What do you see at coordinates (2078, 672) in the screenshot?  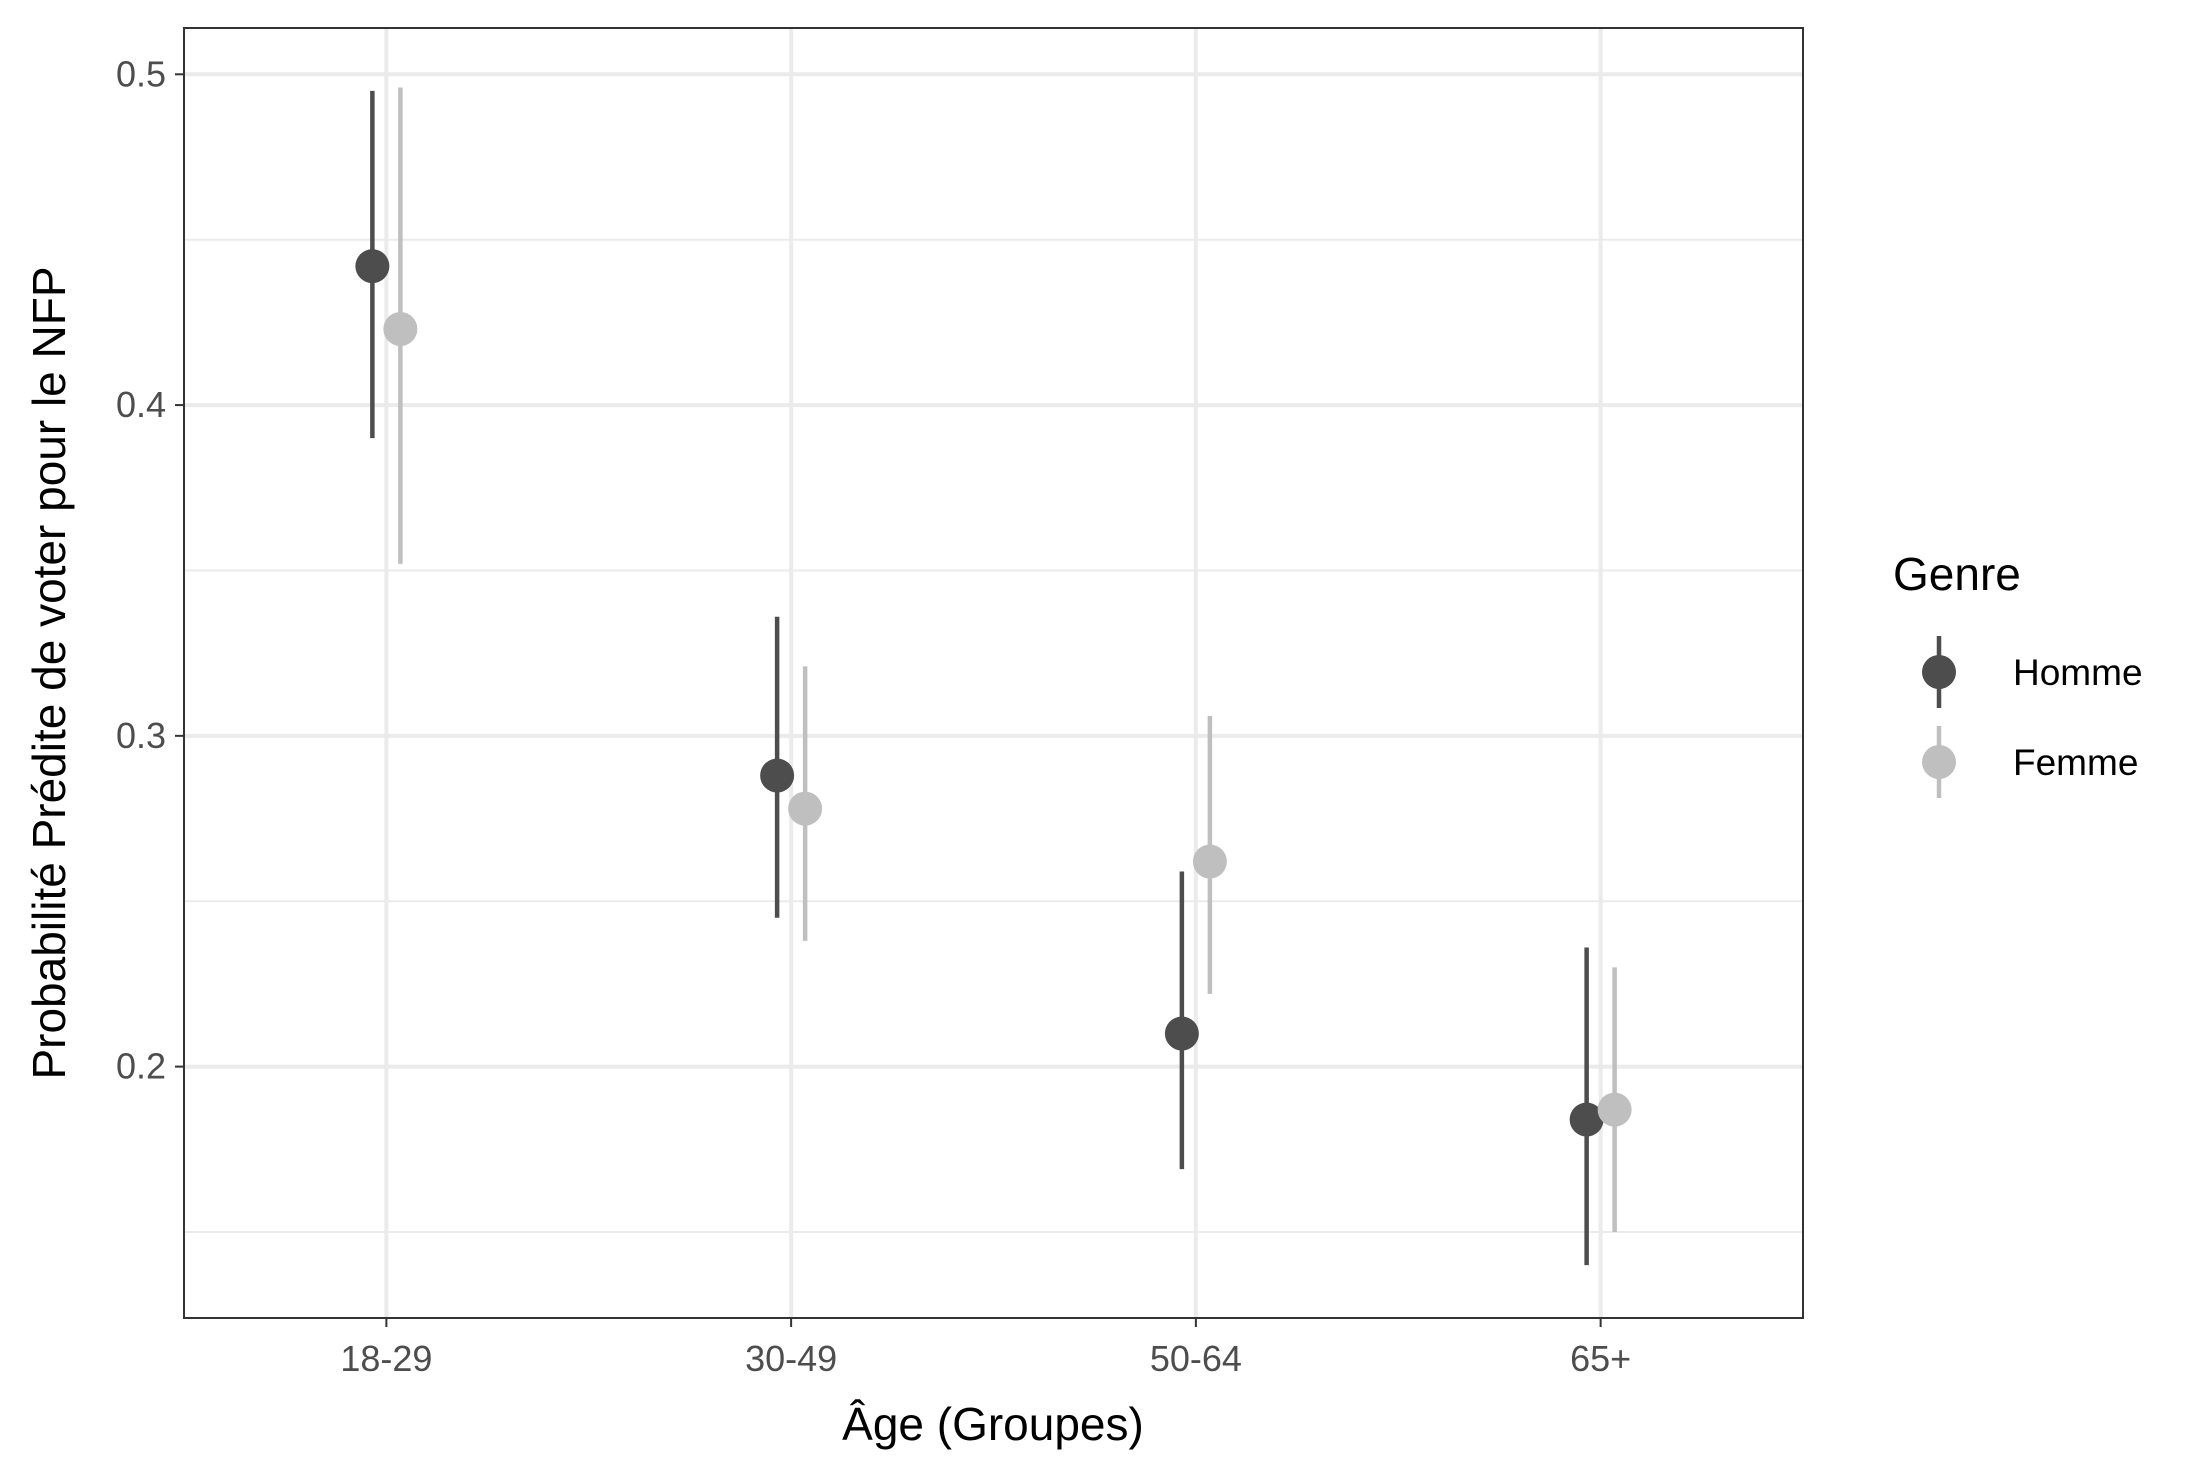 I see `legend-label: Homme` at bounding box center [2078, 672].